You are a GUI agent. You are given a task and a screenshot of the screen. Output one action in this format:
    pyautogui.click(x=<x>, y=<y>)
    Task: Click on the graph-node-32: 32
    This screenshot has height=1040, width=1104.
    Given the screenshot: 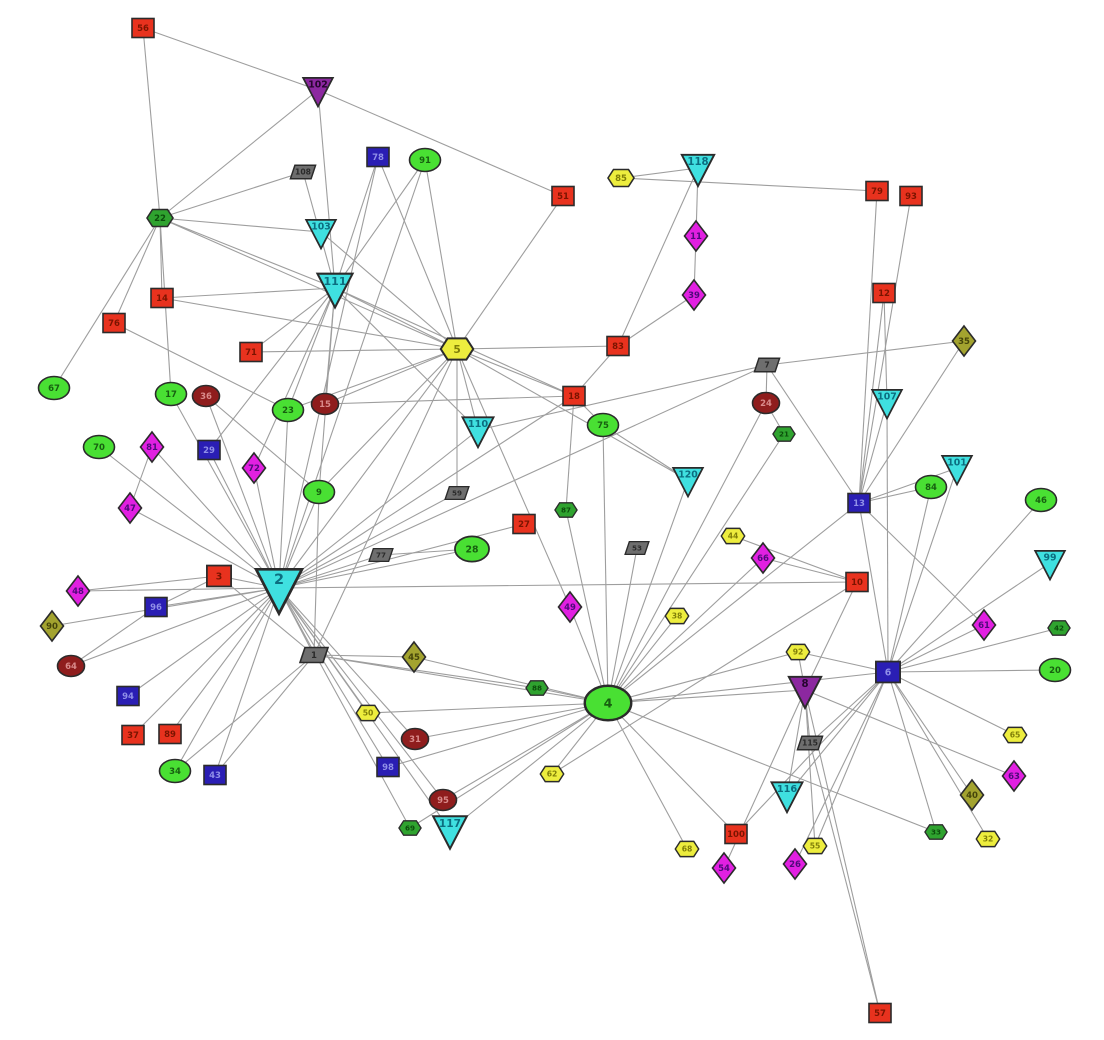 What is the action you would take?
    pyautogui.click(x=988, y=839)
    